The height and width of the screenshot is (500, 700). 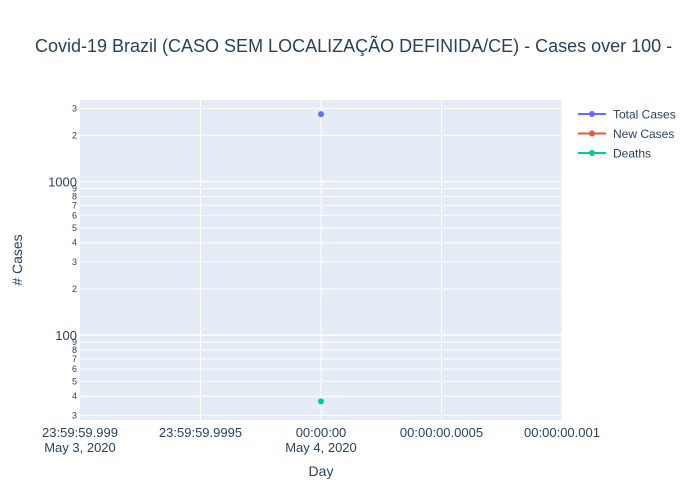 What do you see at coordinates (321, 432) in the screenshot?
I see `x-tick-label: 00:00:00` at bounding box center [321, 432].